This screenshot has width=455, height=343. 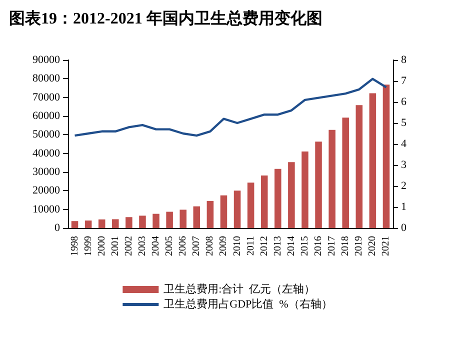 What do you see at coordinates (404, 165) in the screenshot?
I see `y2-tick-label: 3` at bounding box center [404, 165].